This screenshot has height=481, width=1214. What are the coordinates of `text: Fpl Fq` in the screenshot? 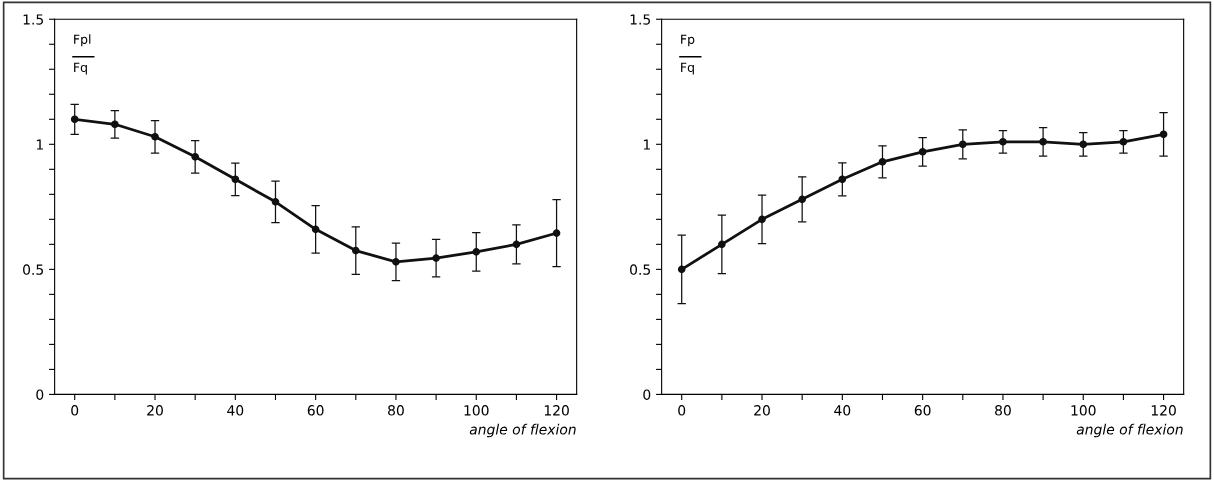 It's located at (82, 54).